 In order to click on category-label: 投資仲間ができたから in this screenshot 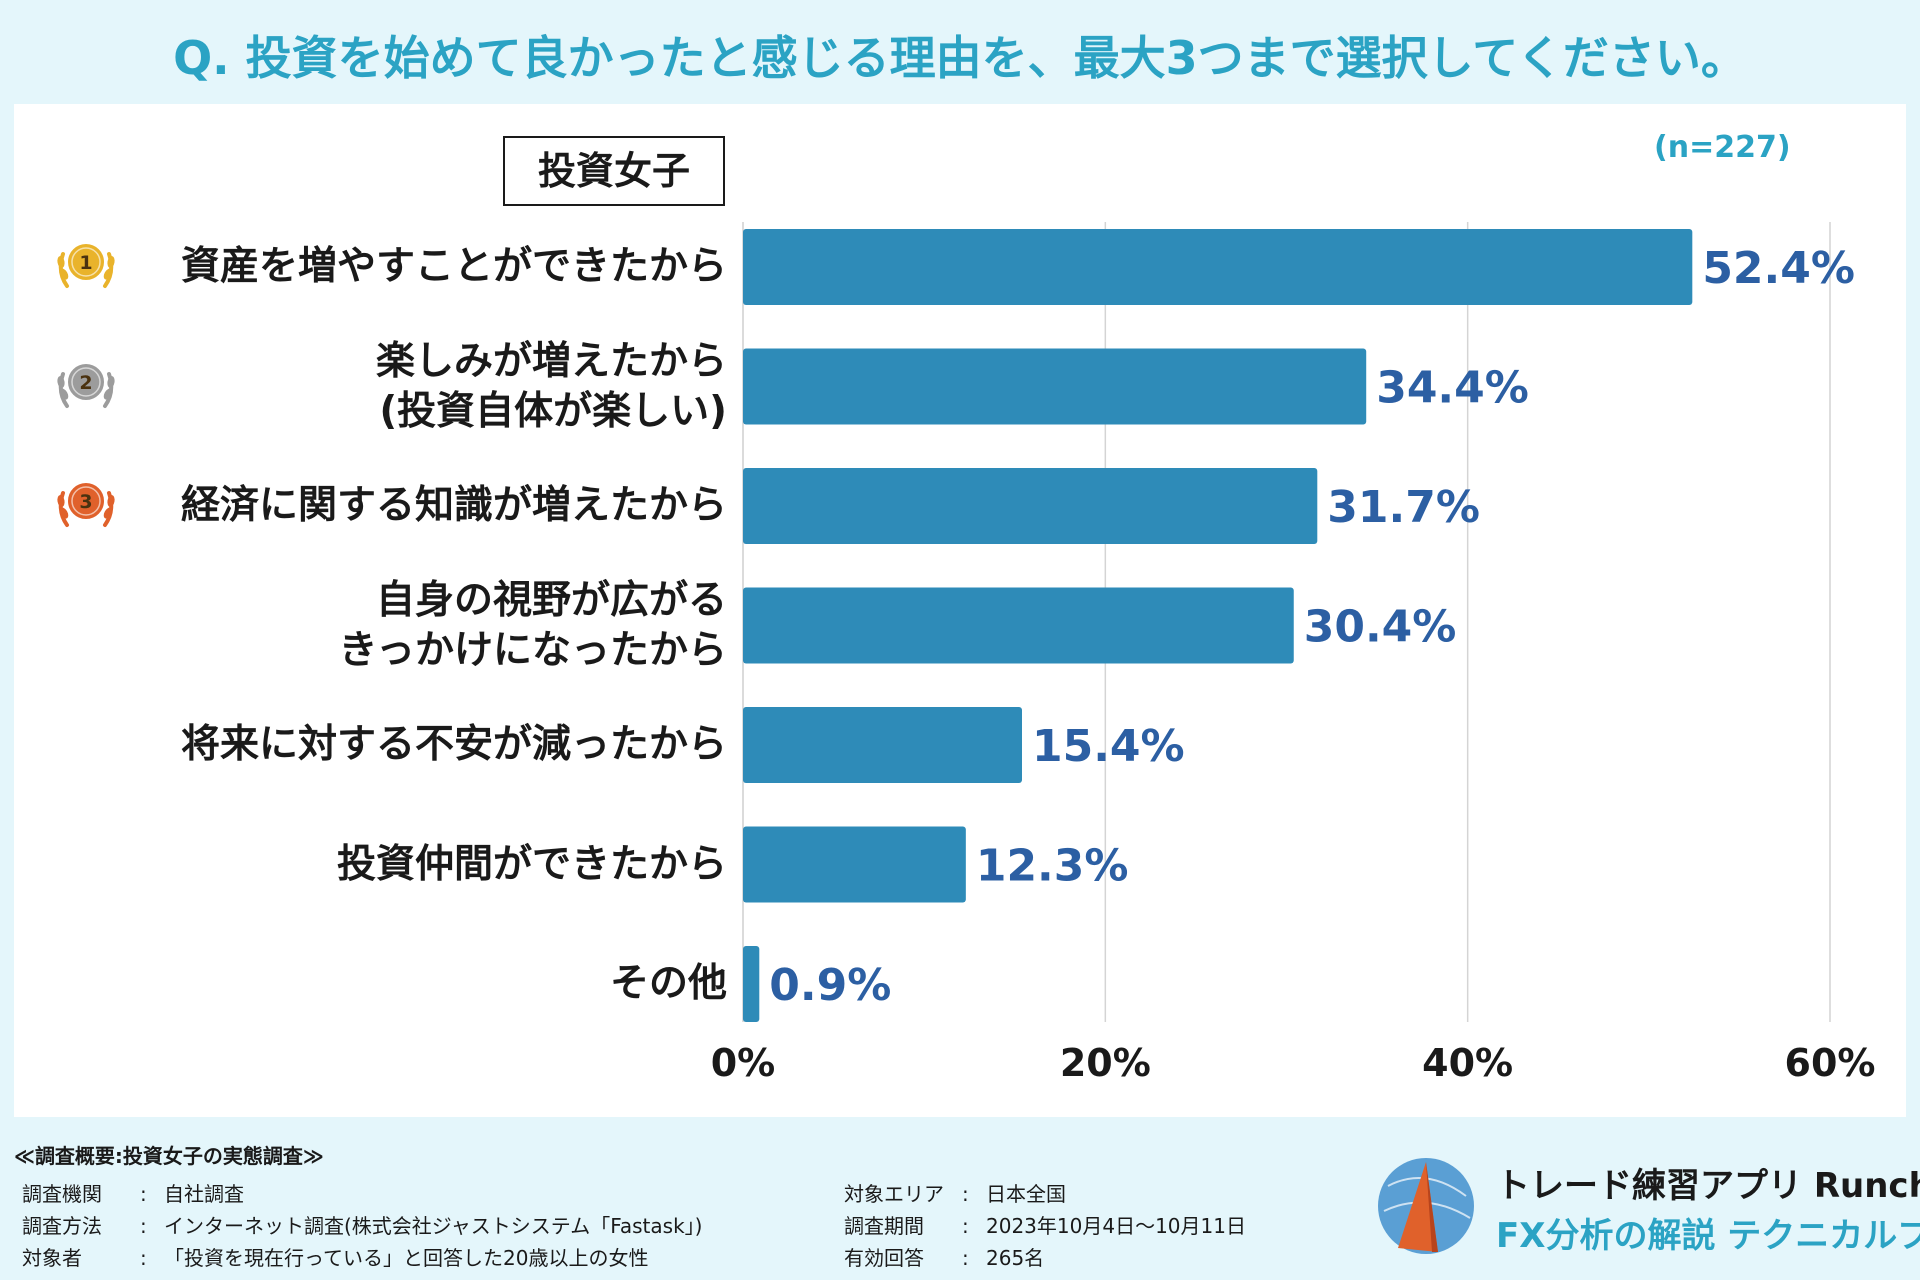, I will do `click(377, 865)`.